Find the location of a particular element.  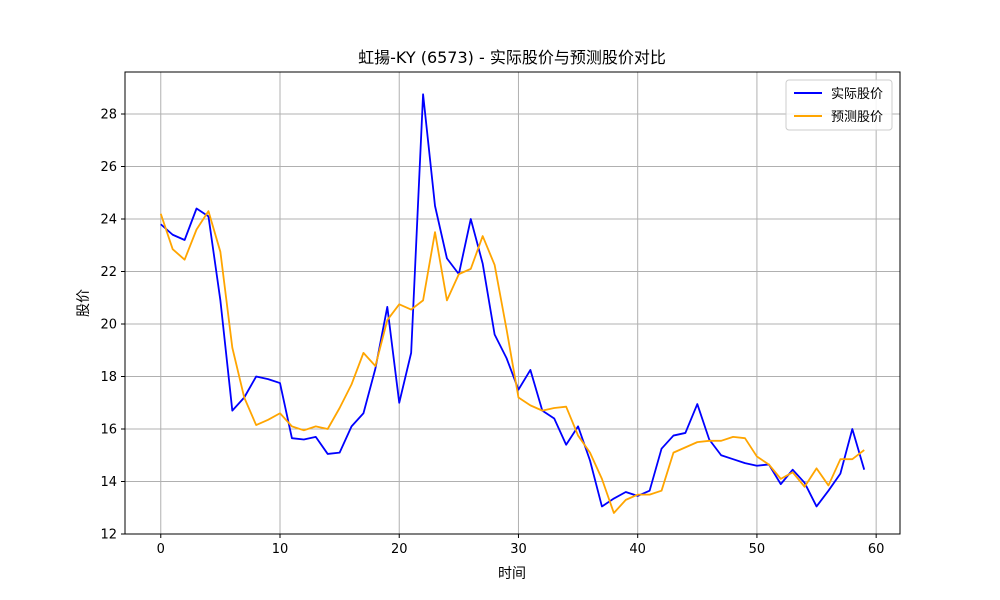

y-axis: 12 14 16 18 20 22 24 26 28 is located at coordinates (112, 325).